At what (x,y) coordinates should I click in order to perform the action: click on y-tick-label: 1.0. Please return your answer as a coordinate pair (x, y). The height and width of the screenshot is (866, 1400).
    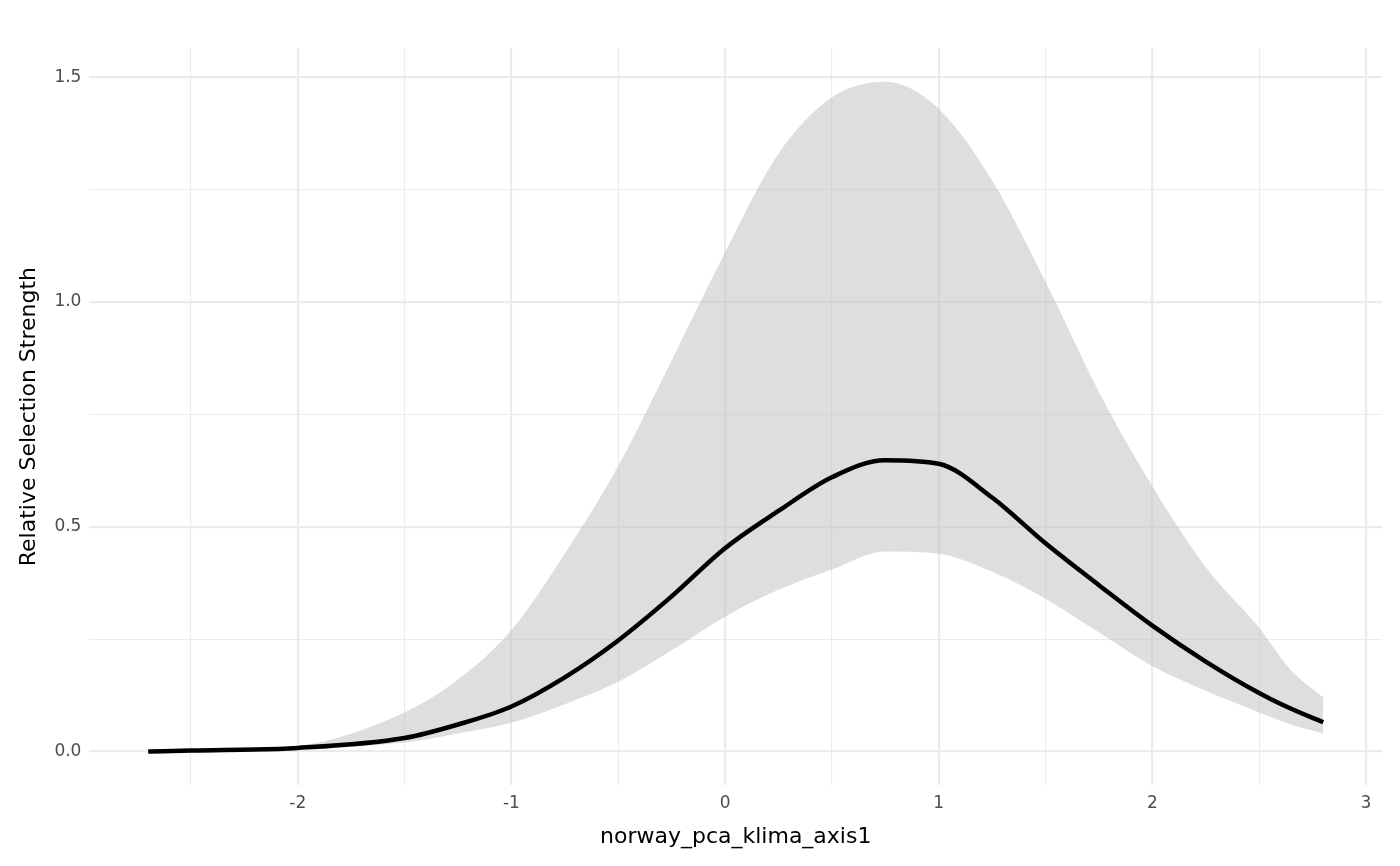
    Looking at the image, I should click on (68, 300).